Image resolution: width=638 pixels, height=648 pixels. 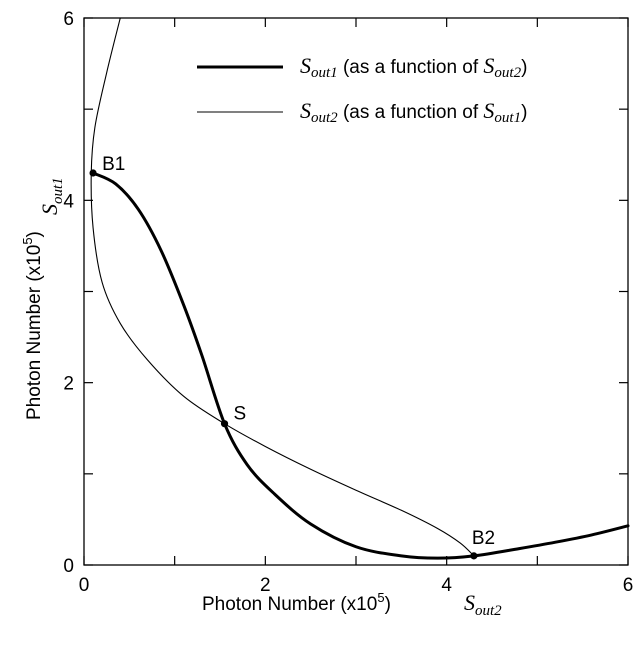 I want to click on x-axis-title: Photon Number (x105), so click(x=296, y=602).